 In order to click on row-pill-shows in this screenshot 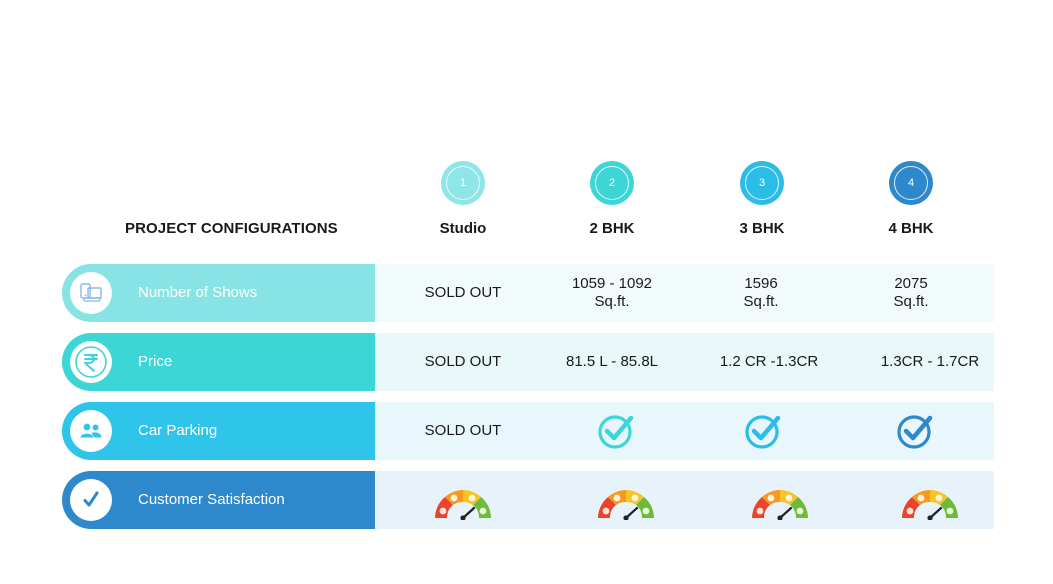, I will do `click(218, 293)`.